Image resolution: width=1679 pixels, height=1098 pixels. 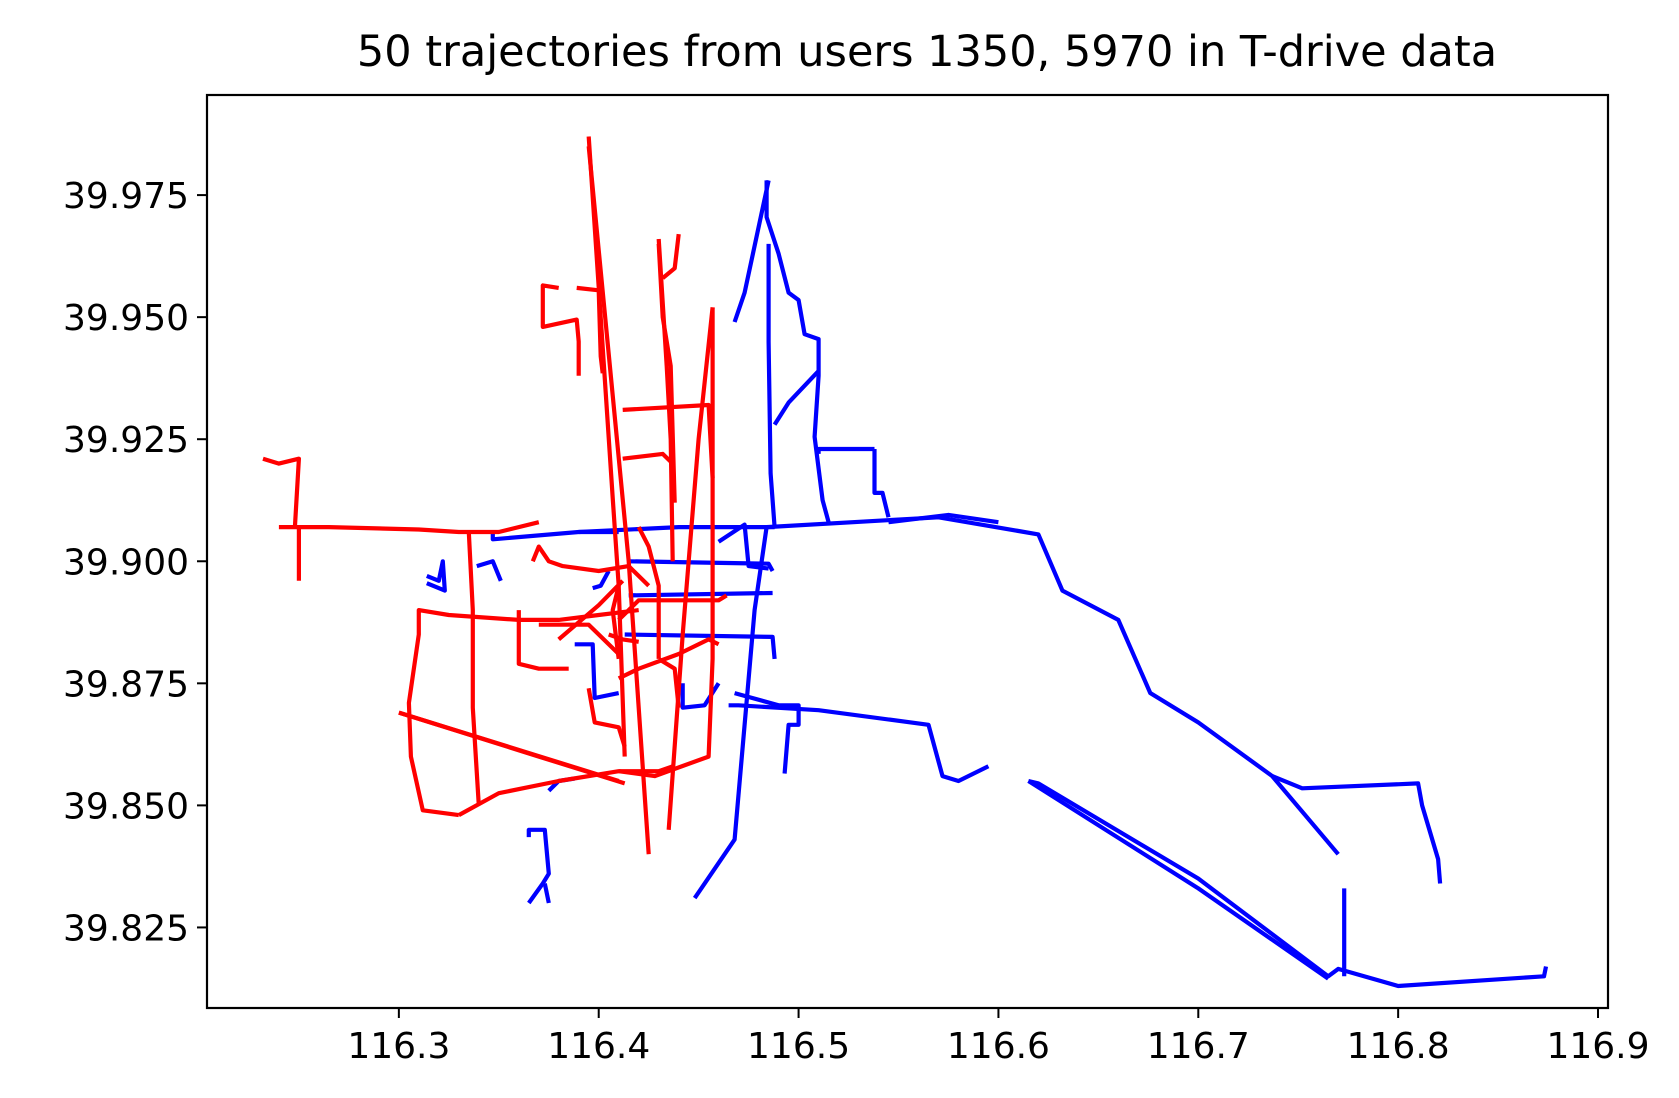 I want to click on x-tick-label: 116.4, so click(x=598, y=1046).